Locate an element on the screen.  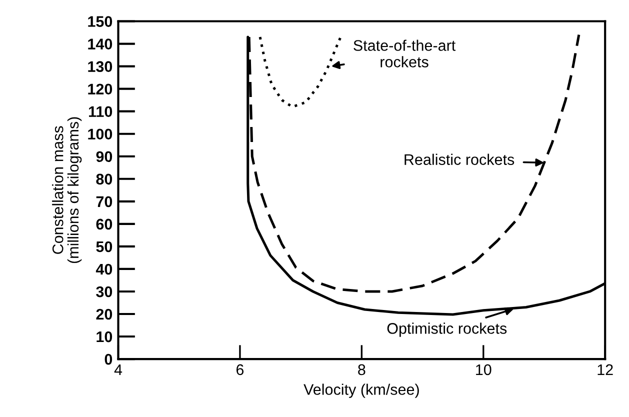
y-tick-label: 50 is located at coordinates (104, 246).